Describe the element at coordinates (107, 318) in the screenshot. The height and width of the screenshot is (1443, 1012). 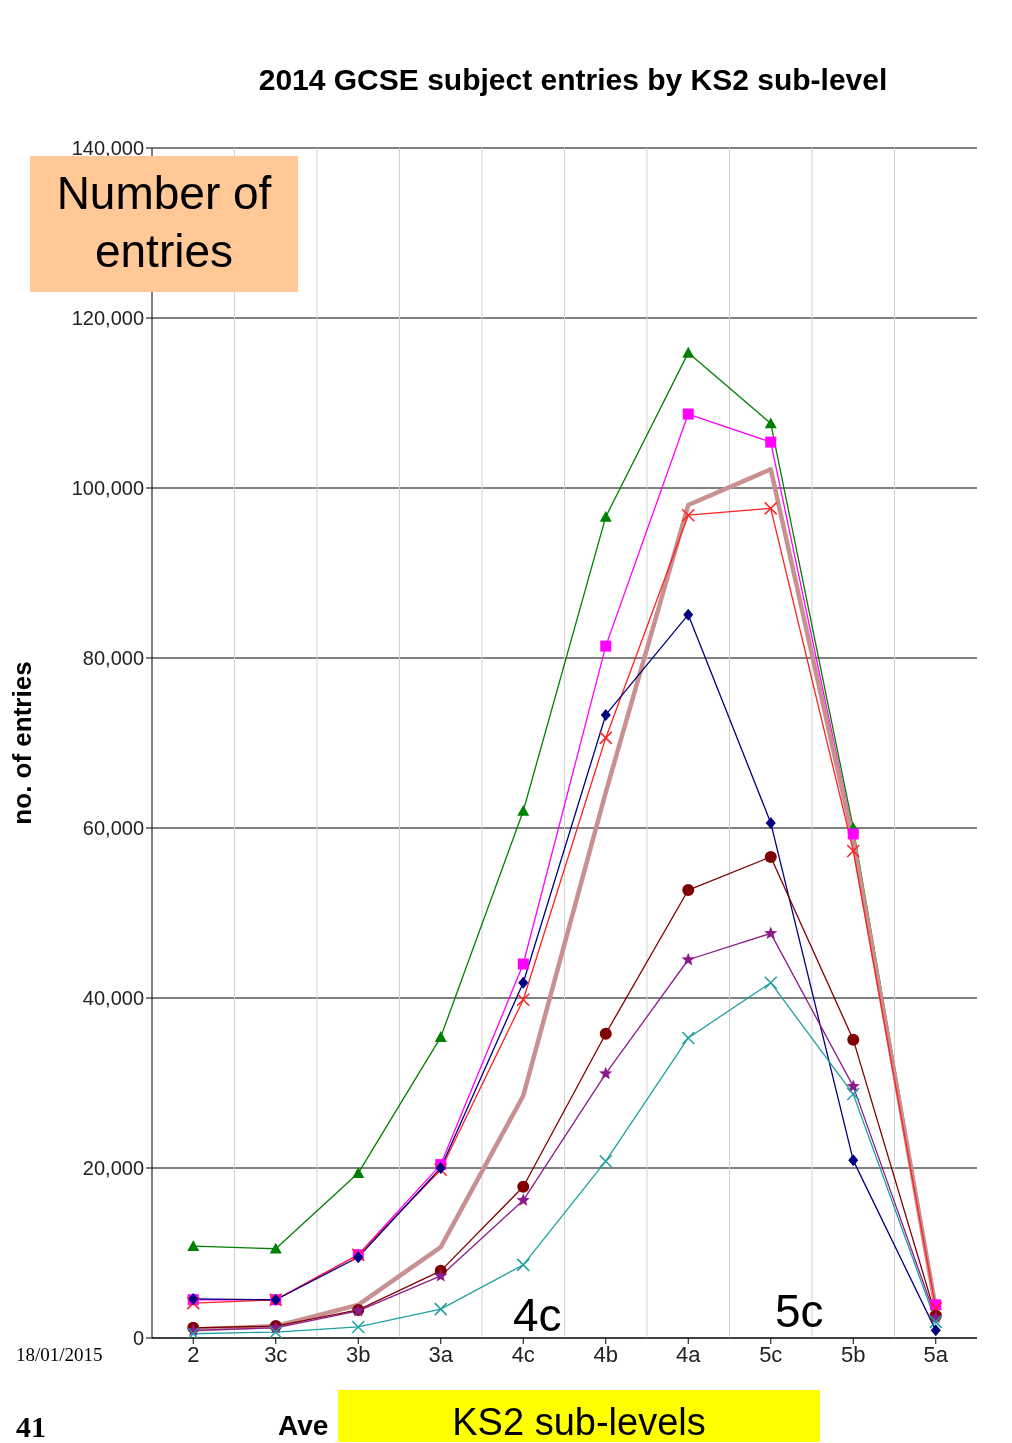
I see `y-tick-label: 120,000` at that location.